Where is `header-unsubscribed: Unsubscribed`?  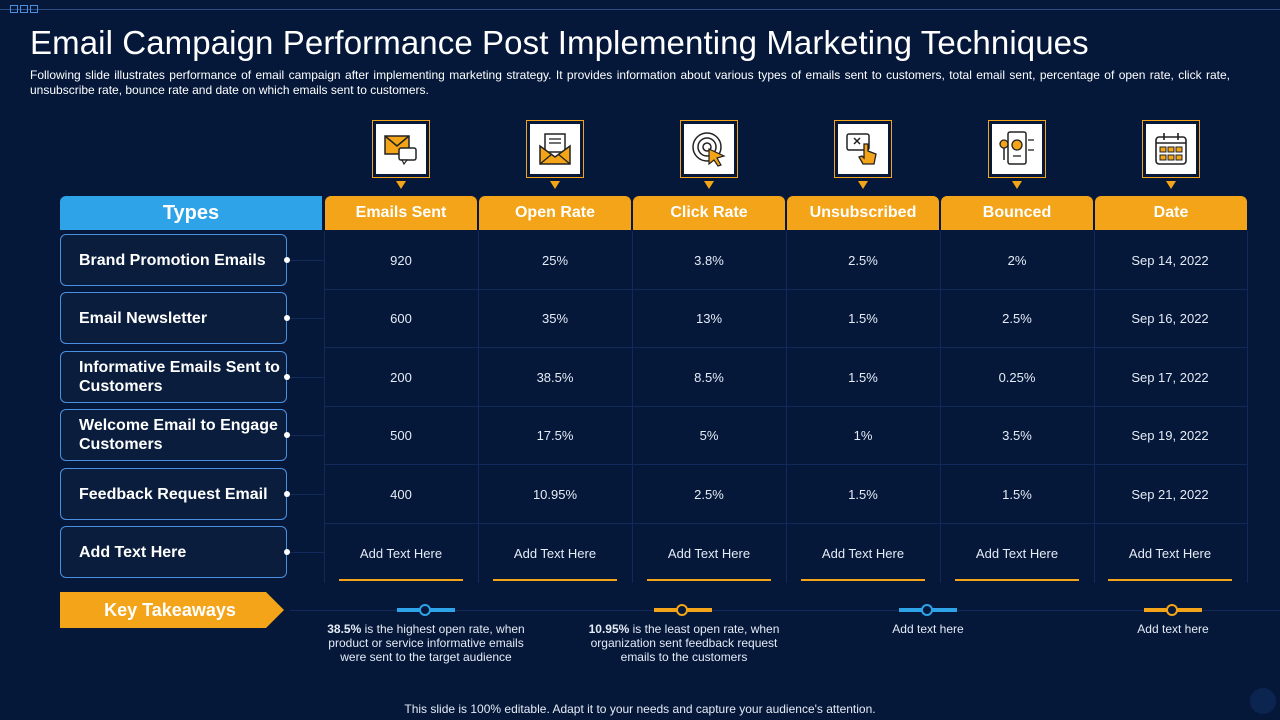 header-unsubscribed: Unsubscribed is located at coordinates (863, 213).